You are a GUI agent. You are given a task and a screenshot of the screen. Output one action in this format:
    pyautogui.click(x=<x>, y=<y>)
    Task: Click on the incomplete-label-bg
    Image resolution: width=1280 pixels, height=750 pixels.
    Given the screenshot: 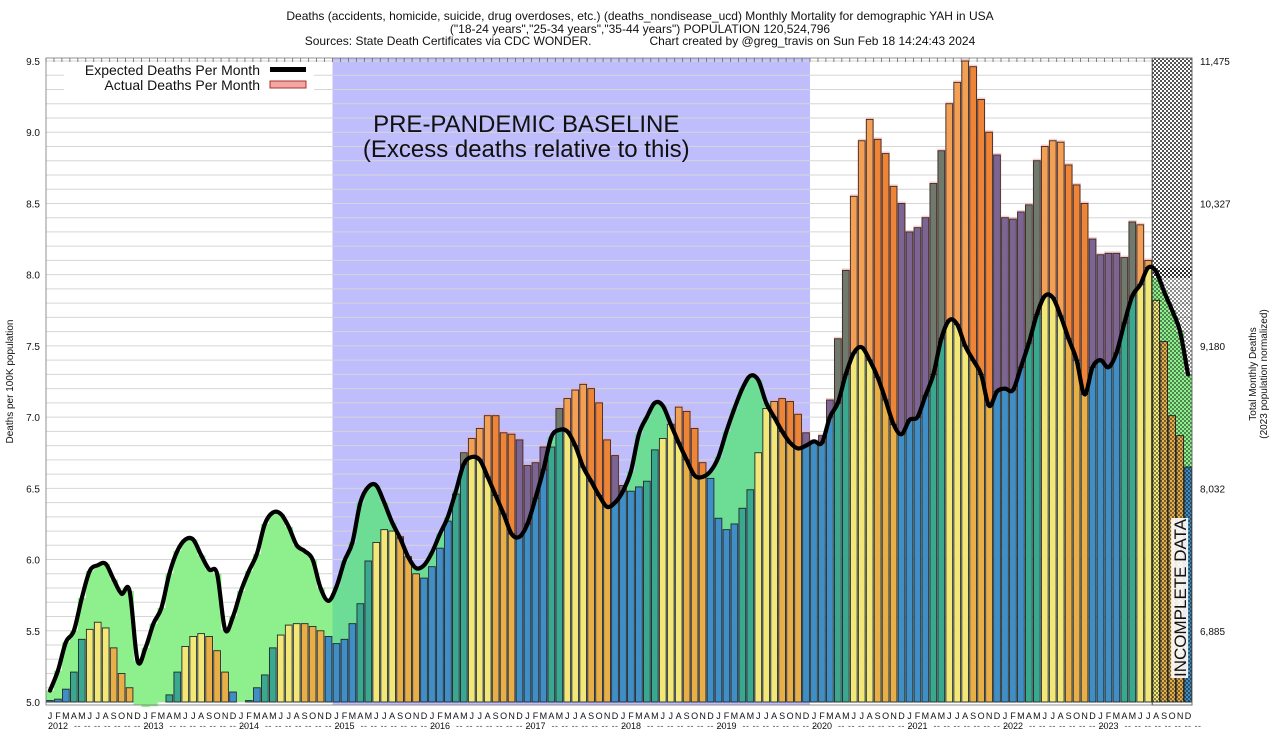 What is the action you would take?
    pyautogui.click(x=1180, y=598)
    